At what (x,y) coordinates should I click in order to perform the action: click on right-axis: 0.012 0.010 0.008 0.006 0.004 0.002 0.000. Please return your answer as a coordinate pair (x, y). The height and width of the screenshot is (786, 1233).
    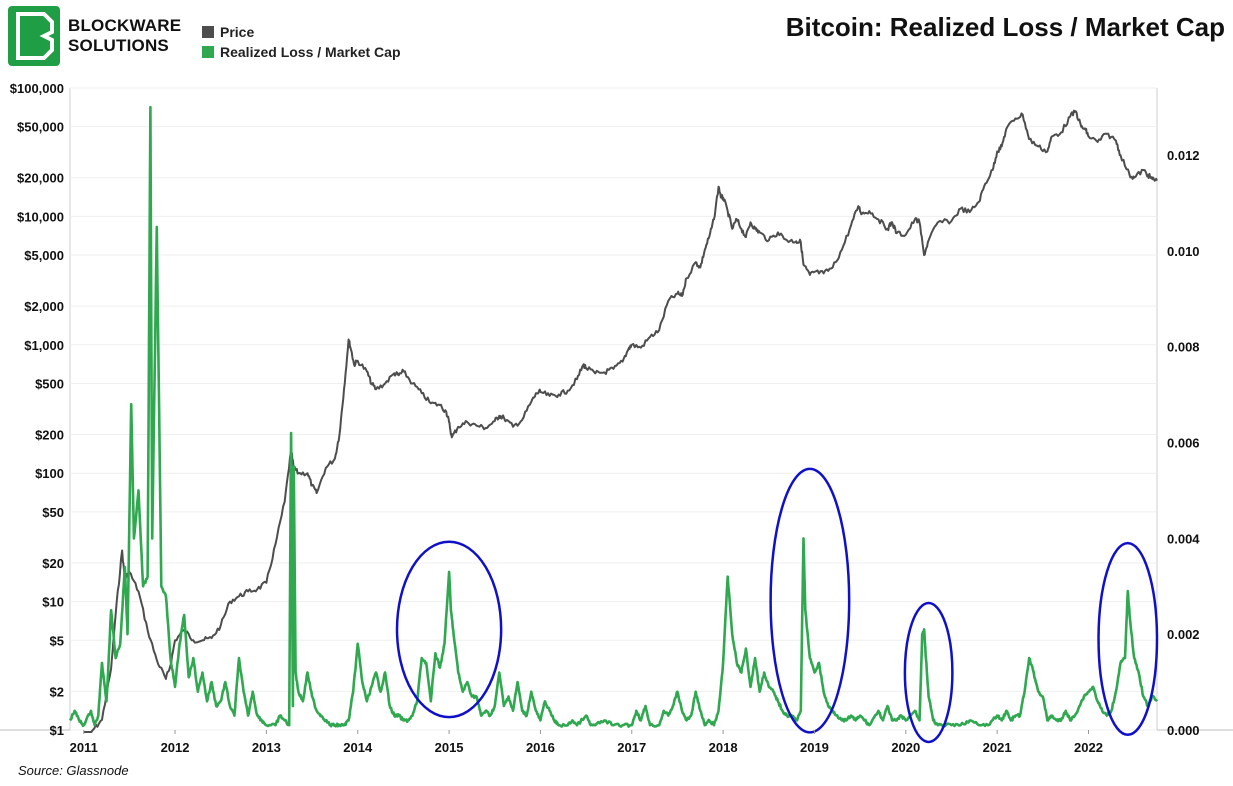
    Looking at the image, I should click on (1183, 443).